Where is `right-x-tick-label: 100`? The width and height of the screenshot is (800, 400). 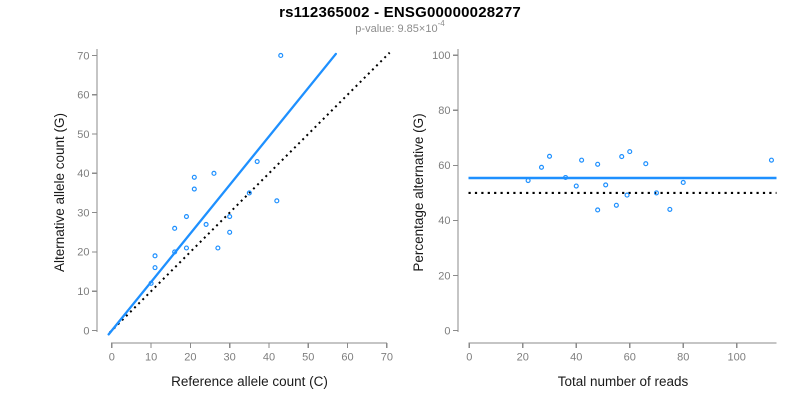 right-x-tick-label: 100 is located at coordinates (737, 358).